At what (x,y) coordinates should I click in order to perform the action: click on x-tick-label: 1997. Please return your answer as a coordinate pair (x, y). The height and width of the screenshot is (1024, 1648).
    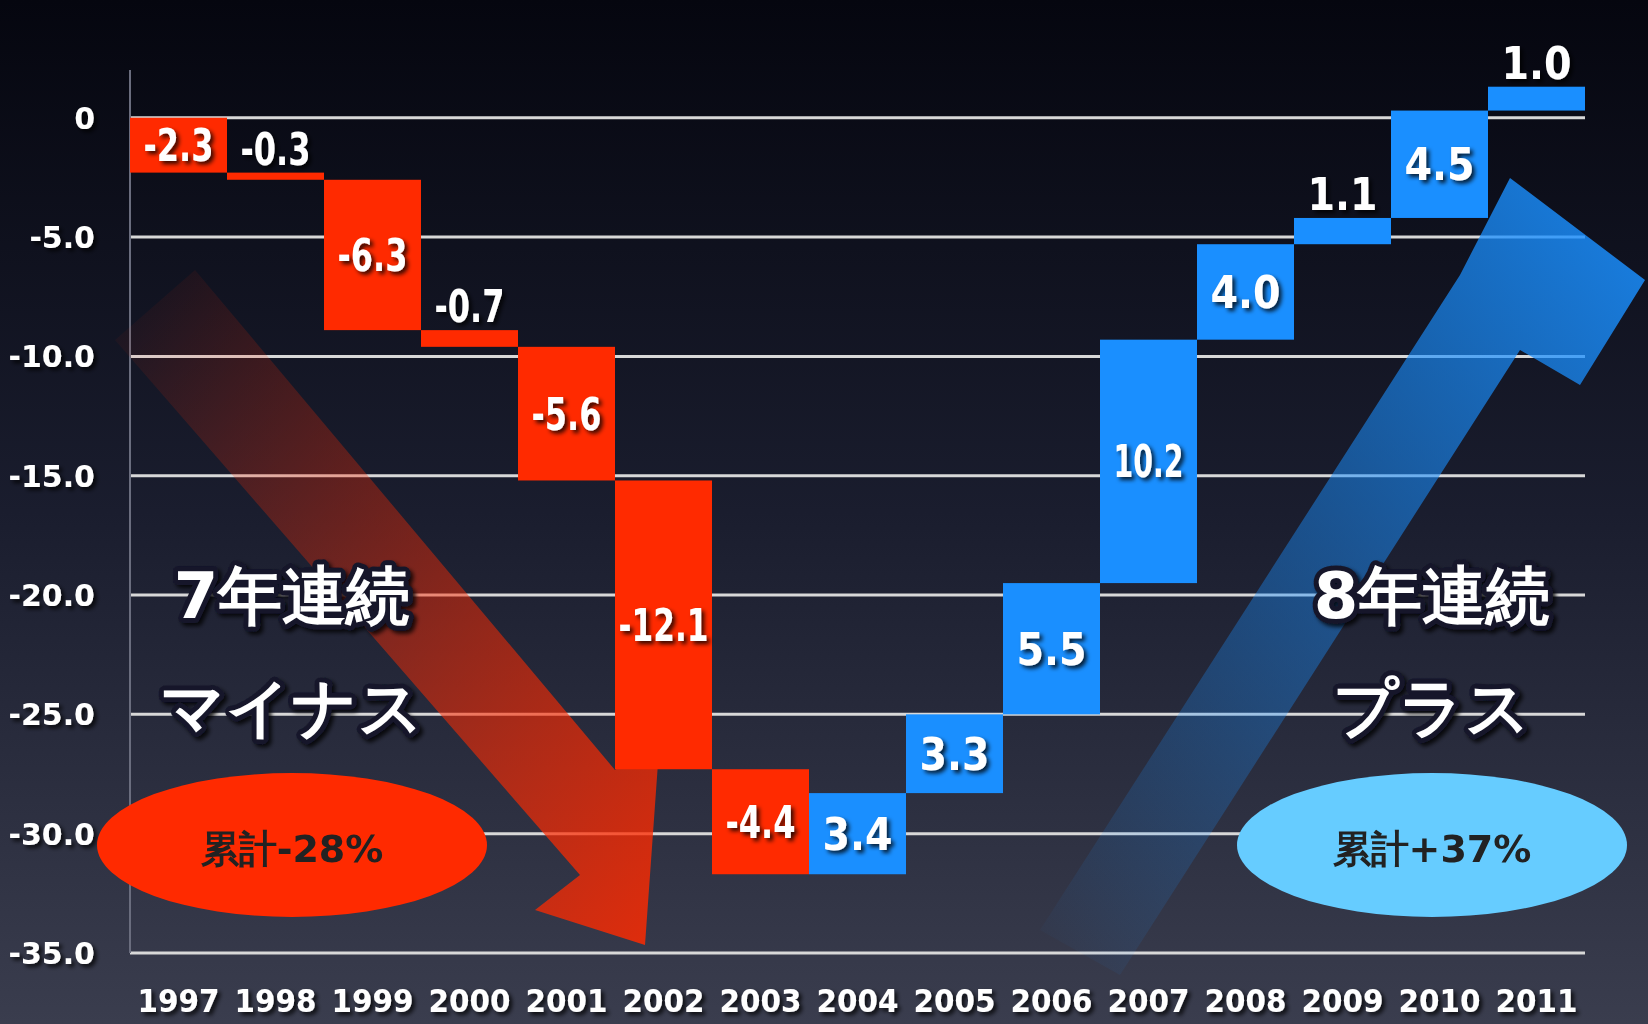
    Looking at the image, I should click on (182, 1001).